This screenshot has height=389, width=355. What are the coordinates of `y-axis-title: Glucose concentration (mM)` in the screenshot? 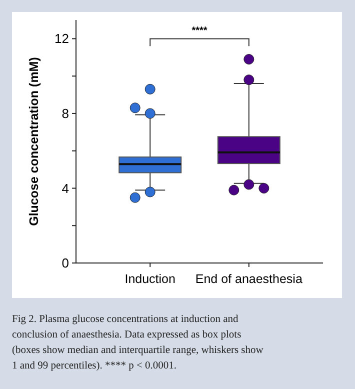 It's located at (34, 141).